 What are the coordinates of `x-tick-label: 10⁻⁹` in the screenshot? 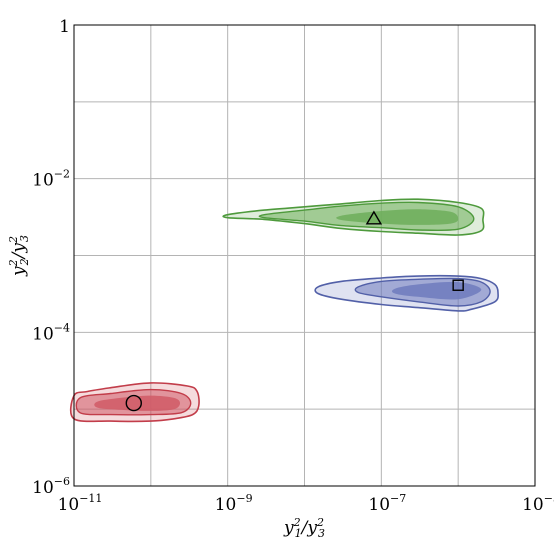 It's located at (234, 503).